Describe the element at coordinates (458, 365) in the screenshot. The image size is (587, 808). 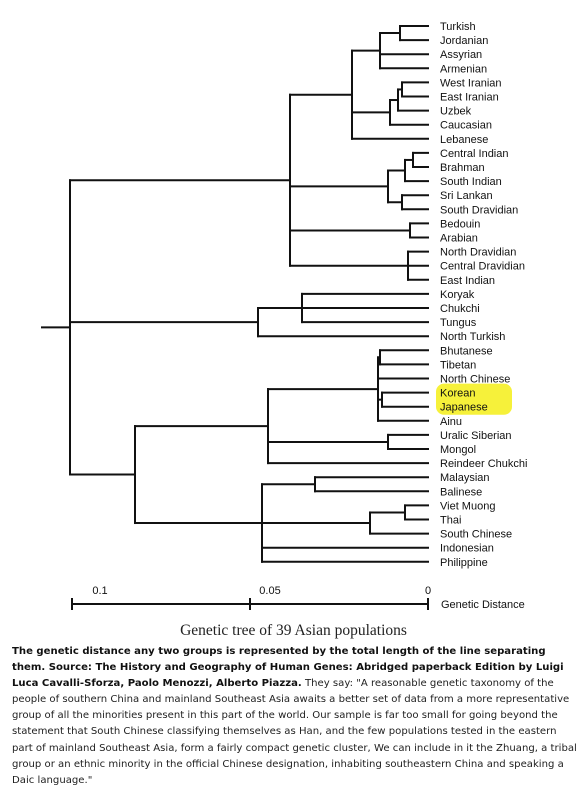
I see `population-label: Tibetan` at that location.